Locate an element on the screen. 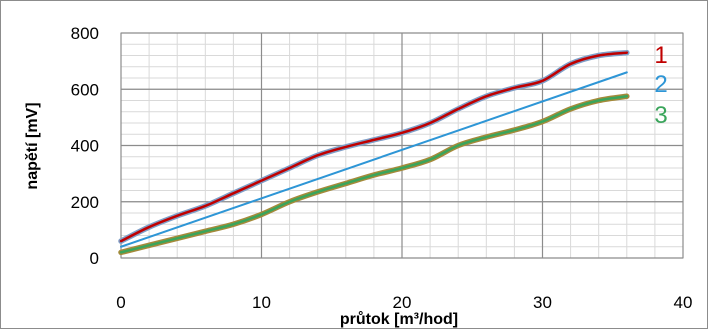  series-label-3: 3 is located at coordinates (660, 115).